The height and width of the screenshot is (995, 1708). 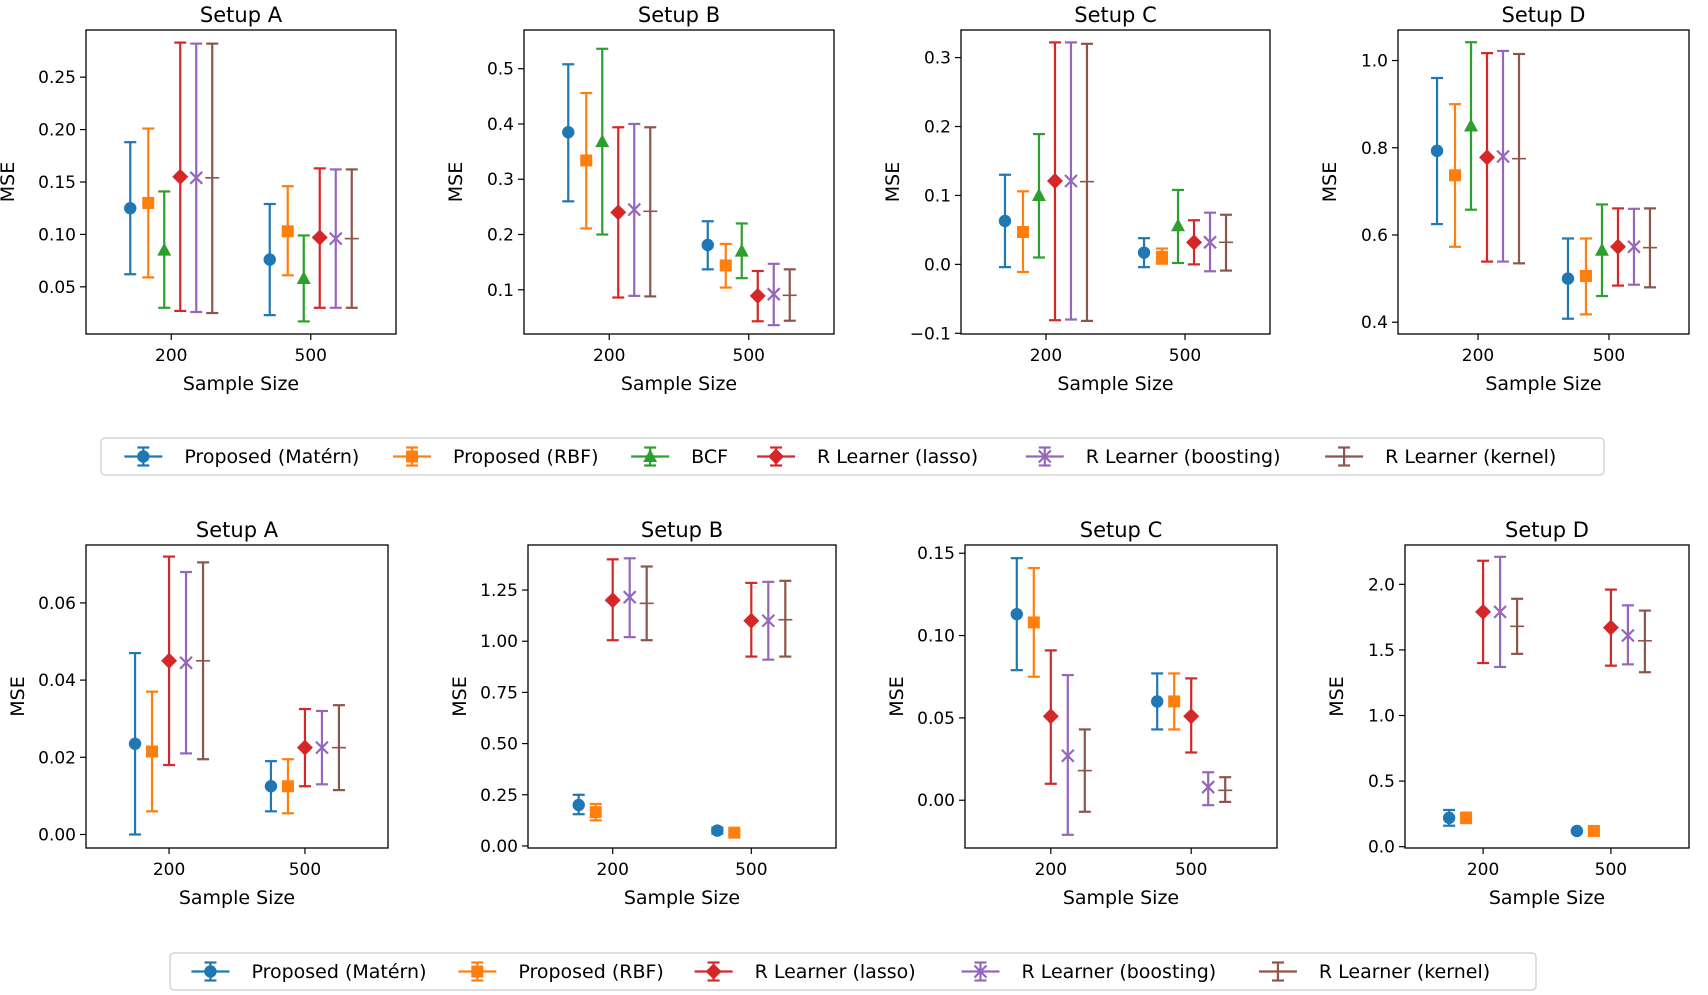 What do you see at coordinates (1381, 651) in the screenshot?
I see `y-tick-label: 1.5` at bounding box center [1381, 651].